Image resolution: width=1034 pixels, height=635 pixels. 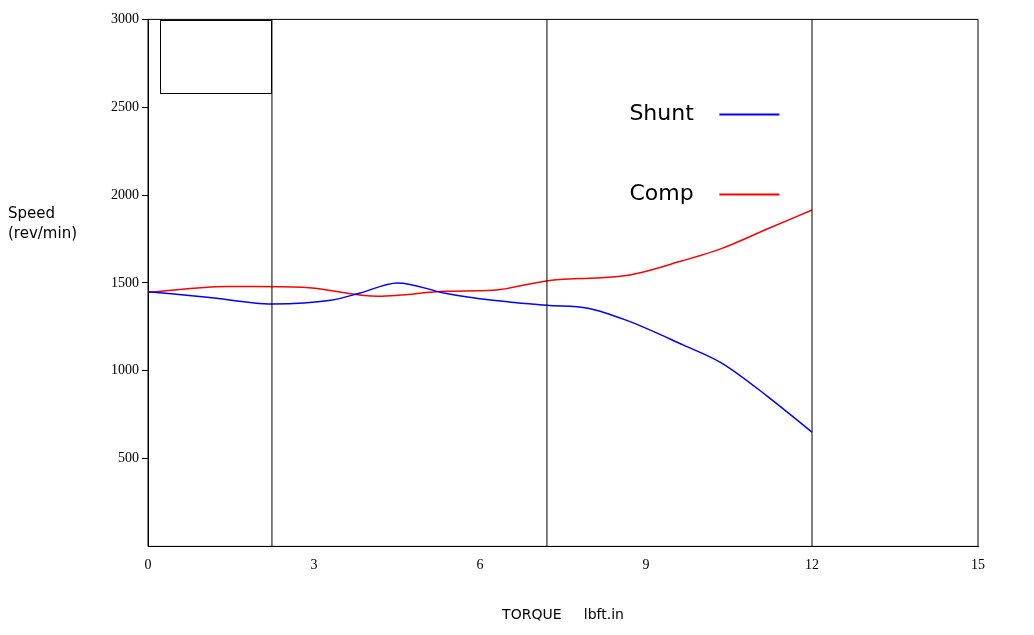 What do you see at coordinates (646, 565) in the screenshot?
I see `x-tick-label: 9` at bounding box center [646, 565].